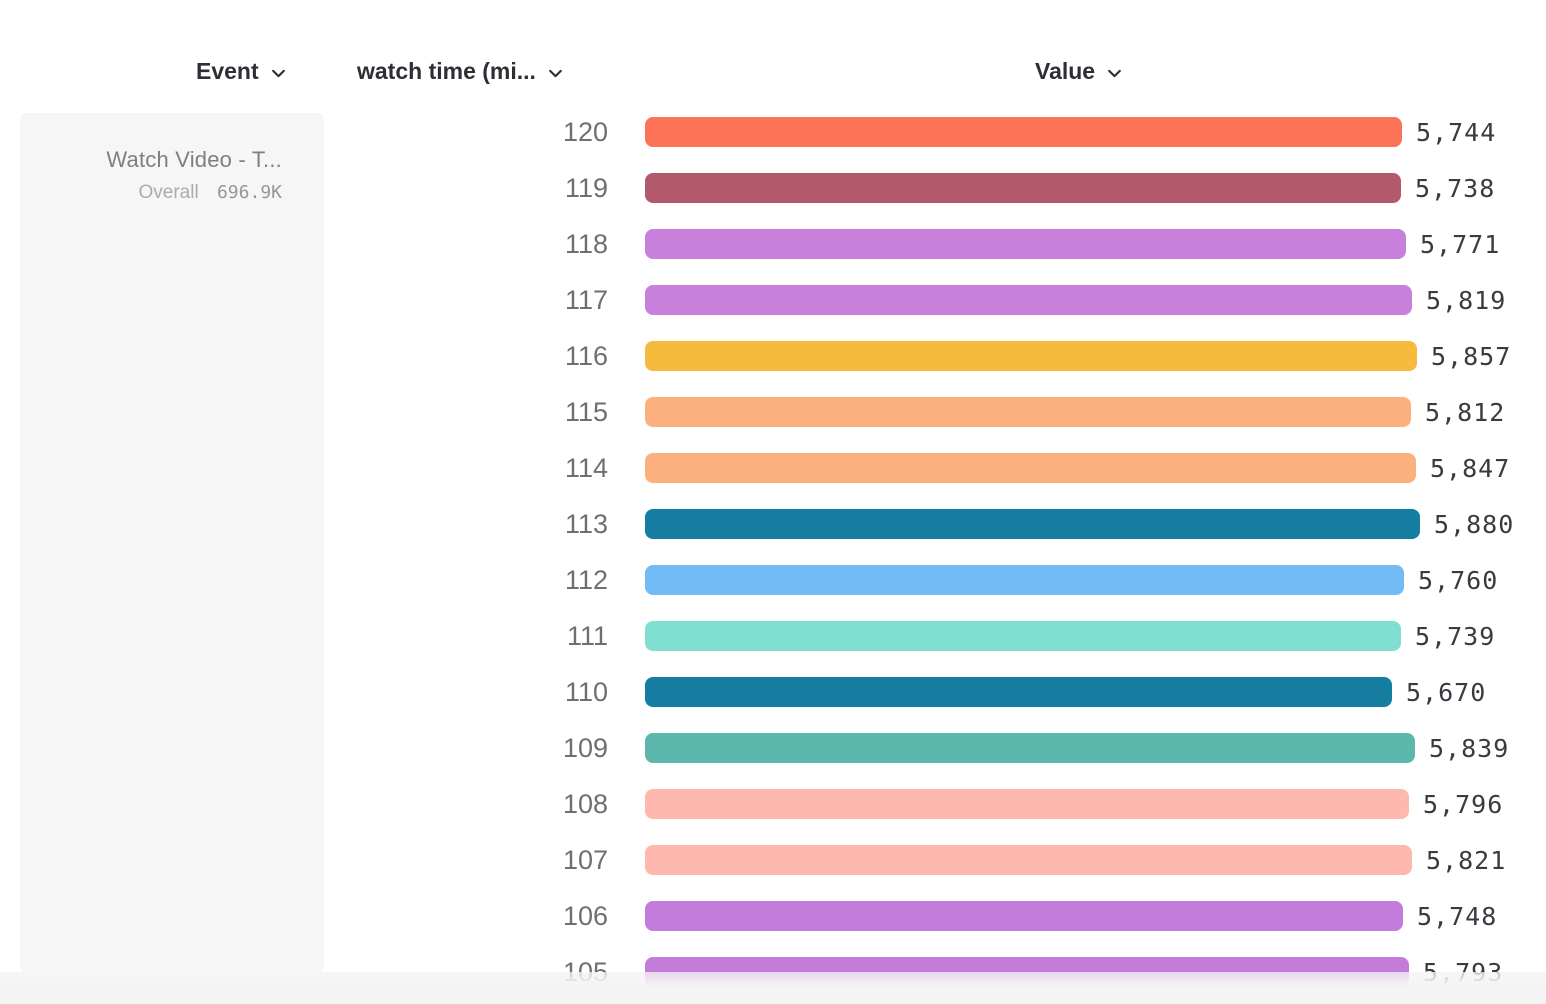  Describe the element at coordinates (586, 356) in the screenshot. I see `row-category-label: 116` at that location.